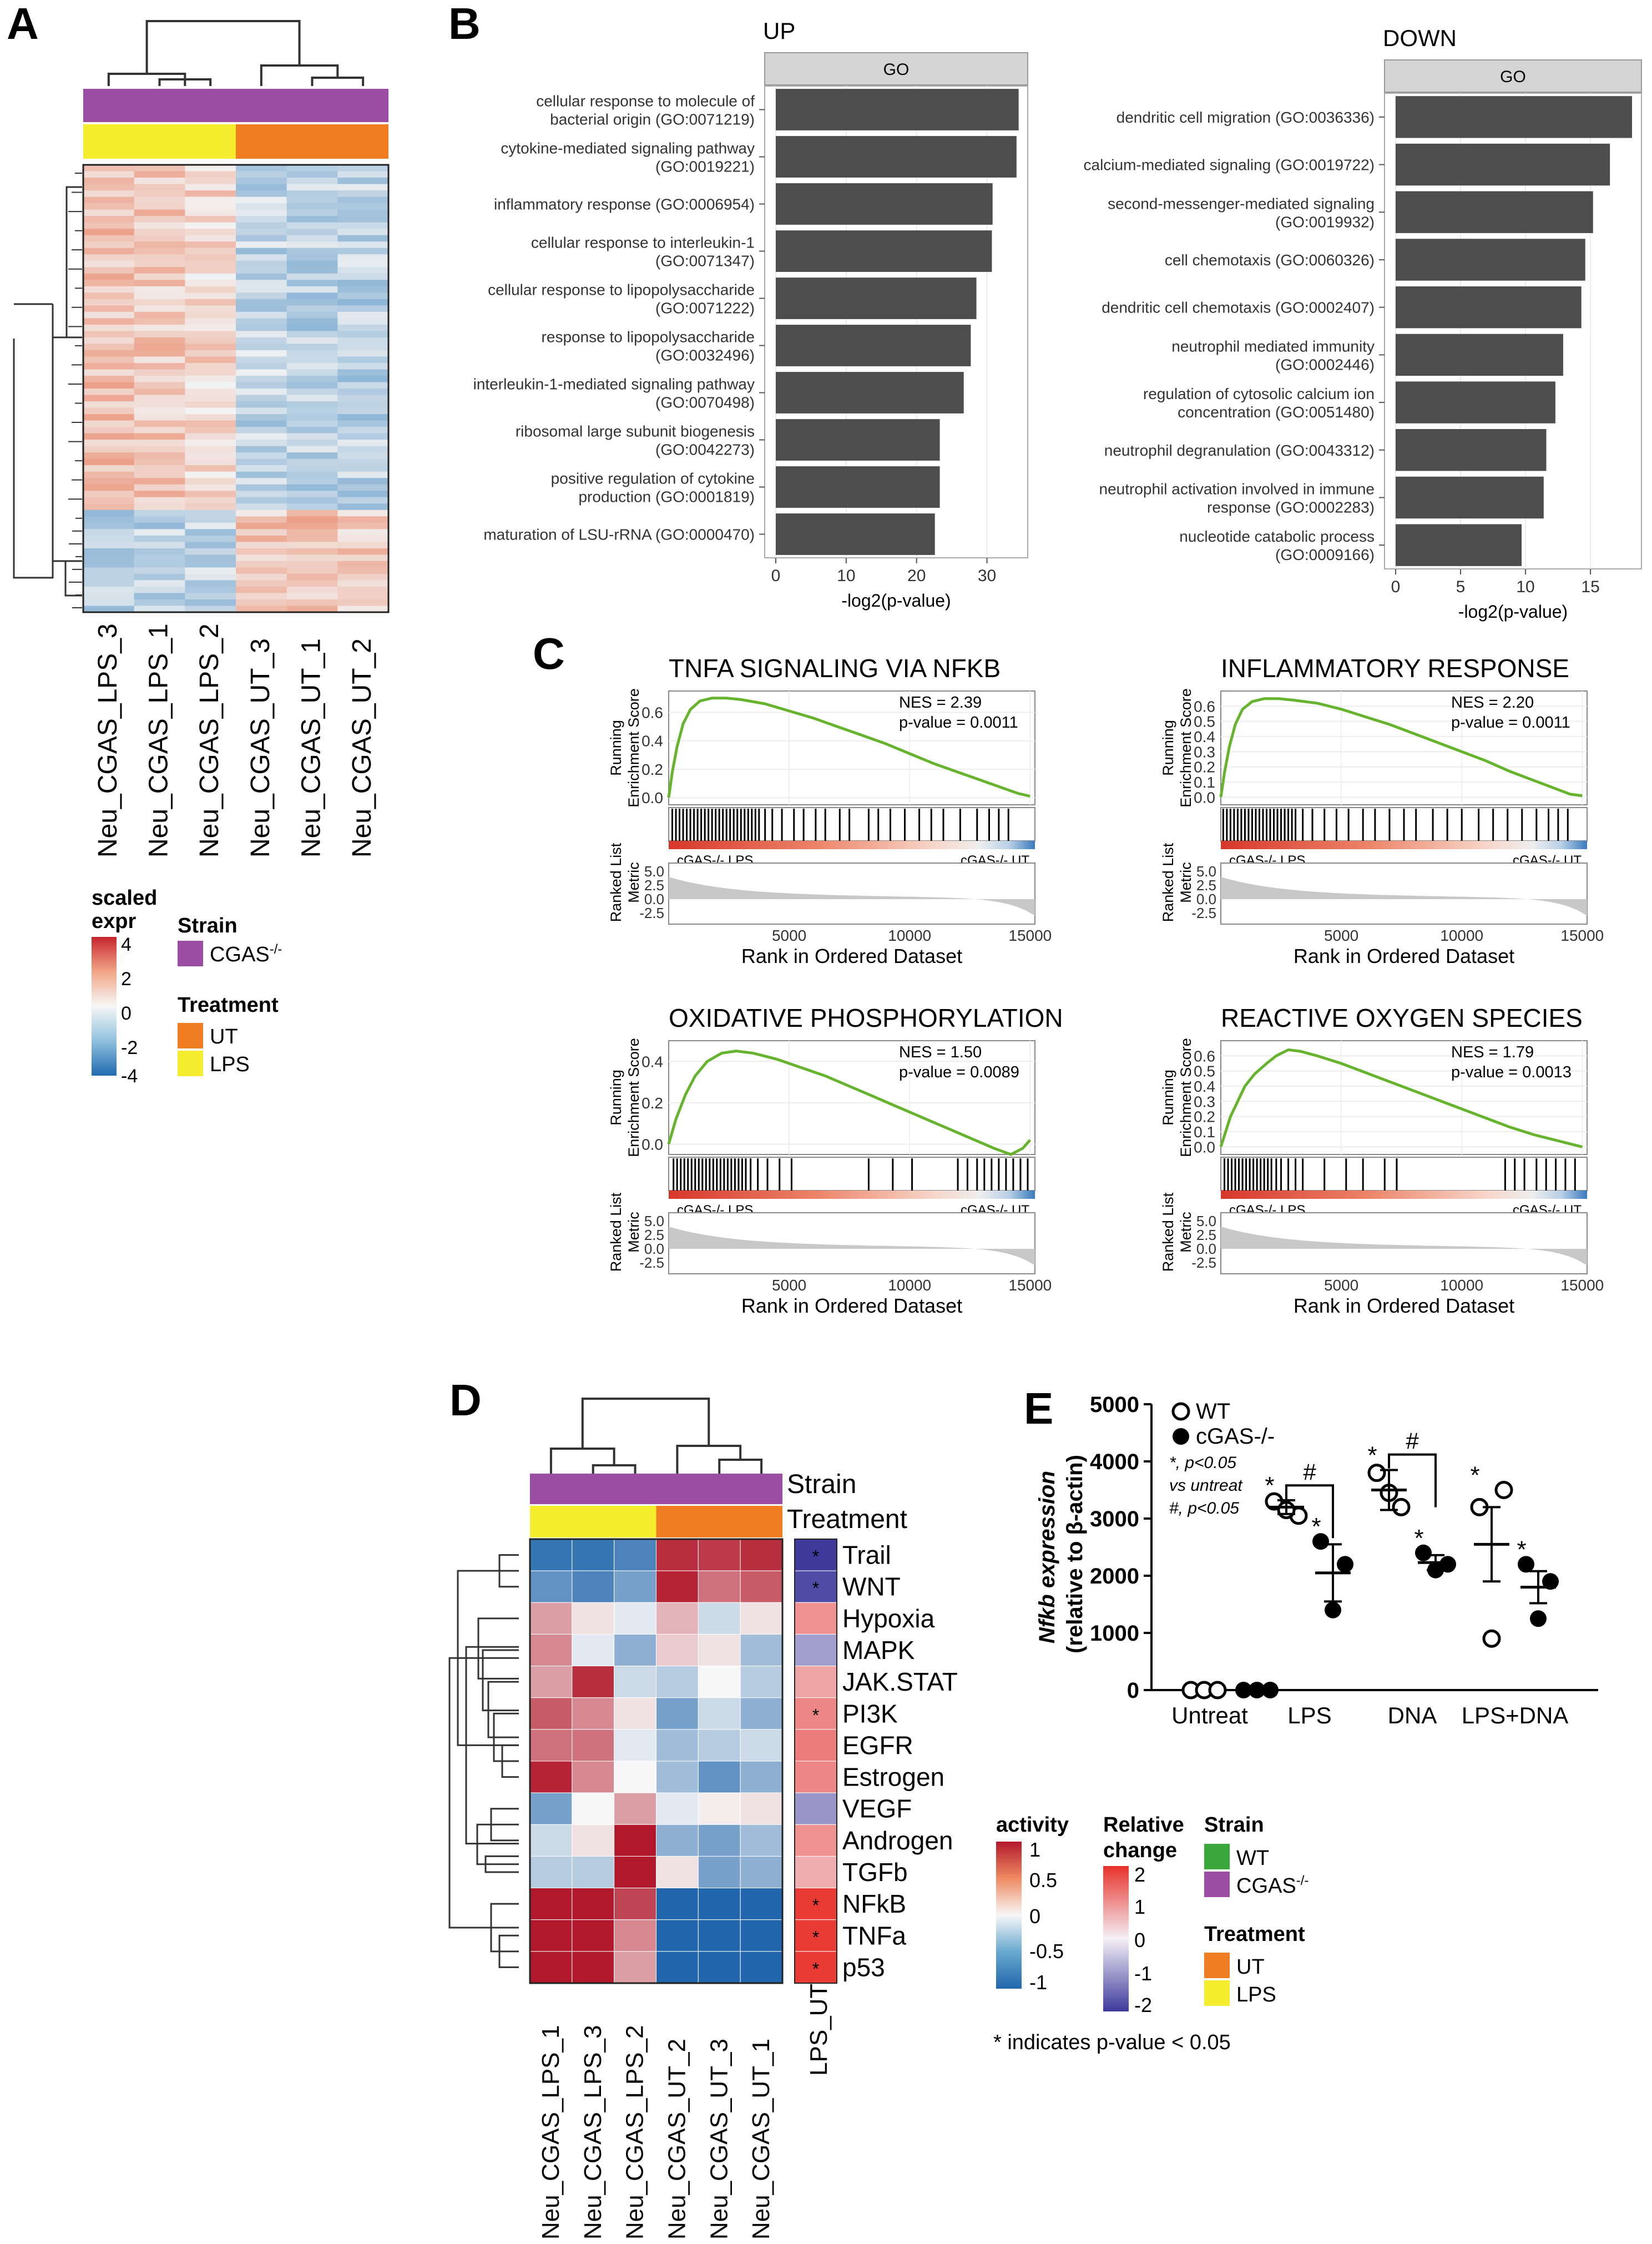 The image size is (1652, 2244). What do you see at coordinates (1325, 365) in the screenshot?
I see `panelB_DOWN-category-label: (GO:0002446)` at bounding box center [1325, 365].